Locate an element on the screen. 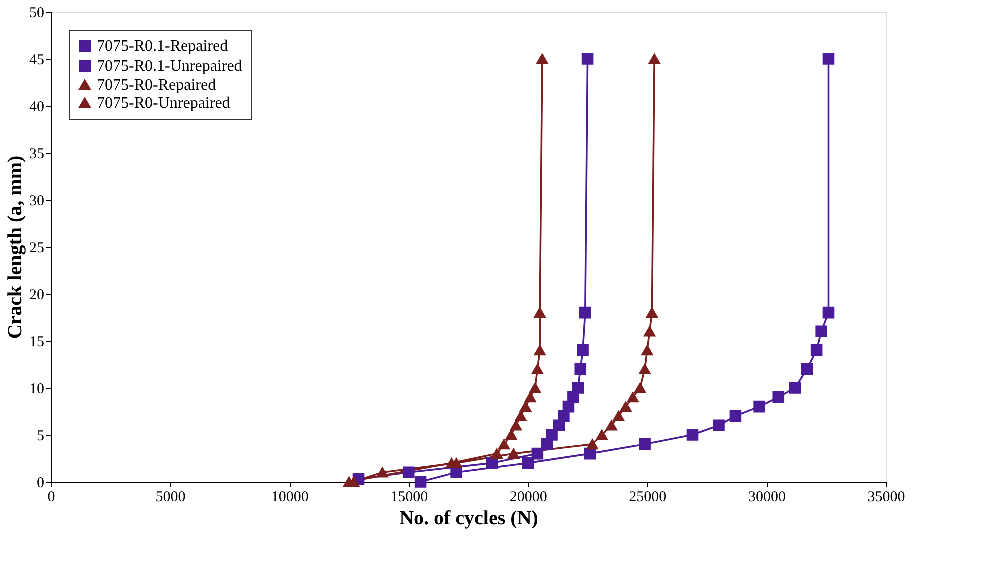  legend-label: 7075-R0-Repaired is located at coordinates (156, 85).